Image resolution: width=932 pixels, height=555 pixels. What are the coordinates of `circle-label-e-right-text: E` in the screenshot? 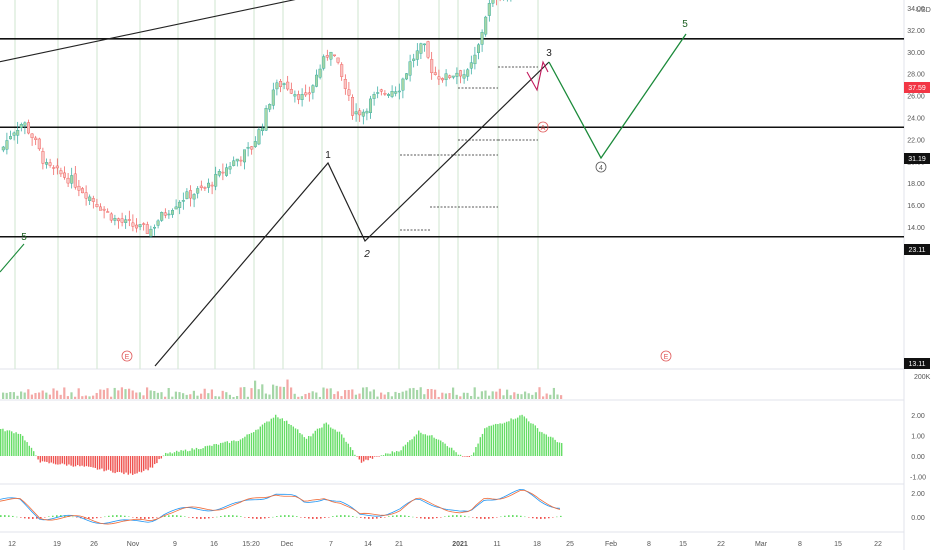 It's located at (666, 357).